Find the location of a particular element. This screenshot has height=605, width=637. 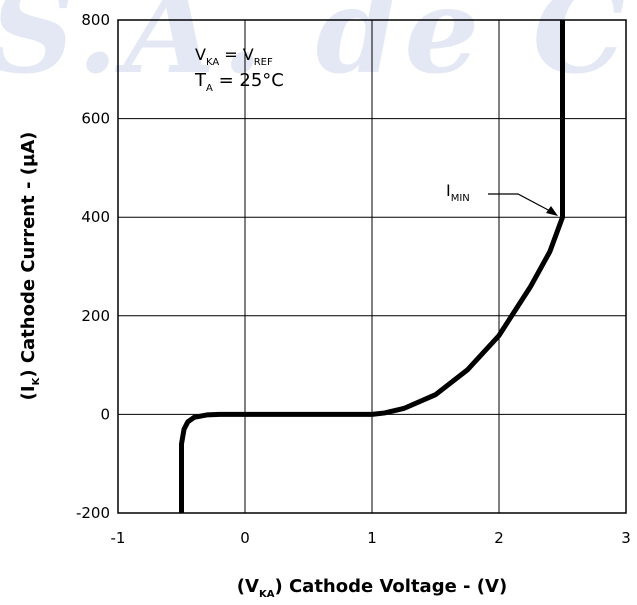

annotation-text: I is located at coordinates (448, 190).